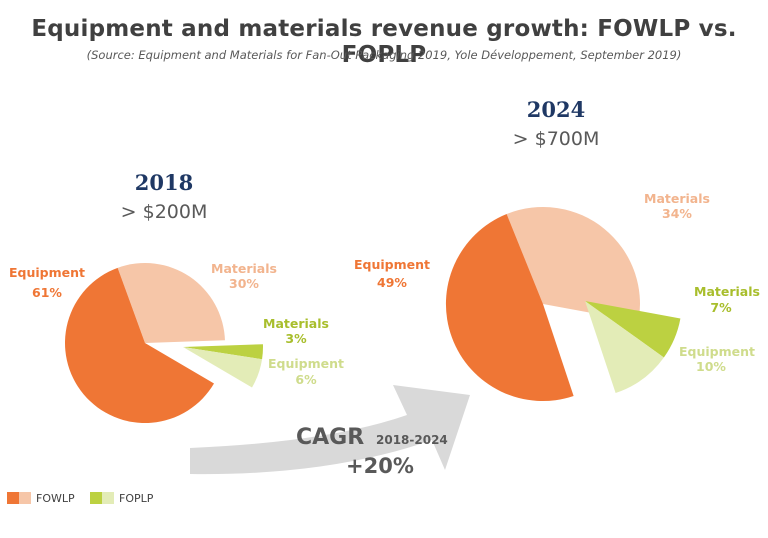 The image size is (768, 538). Describe the element at coordinates (171, 302) in the screenshot. I see `pie-slice-2018-fowlp-materials` at that location.